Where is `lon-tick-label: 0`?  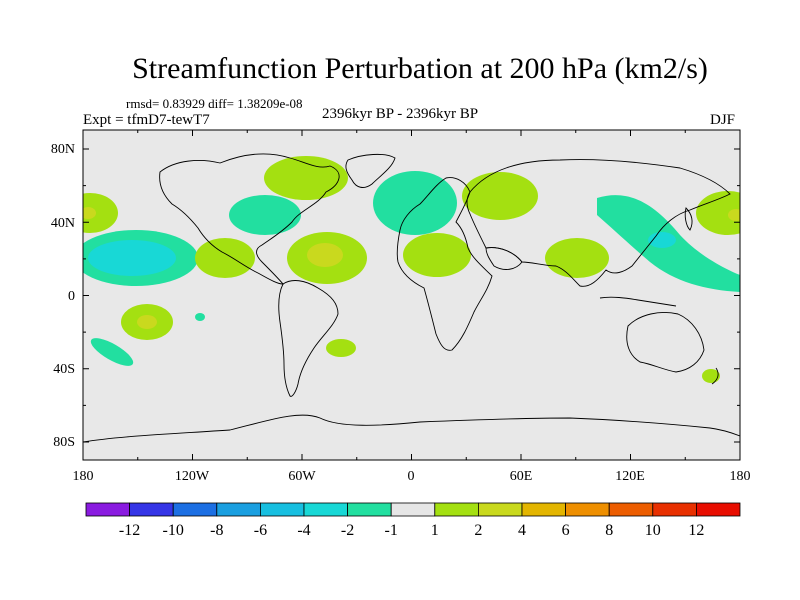 lon-tick-label: 0 is located at coordinates (411, 476).